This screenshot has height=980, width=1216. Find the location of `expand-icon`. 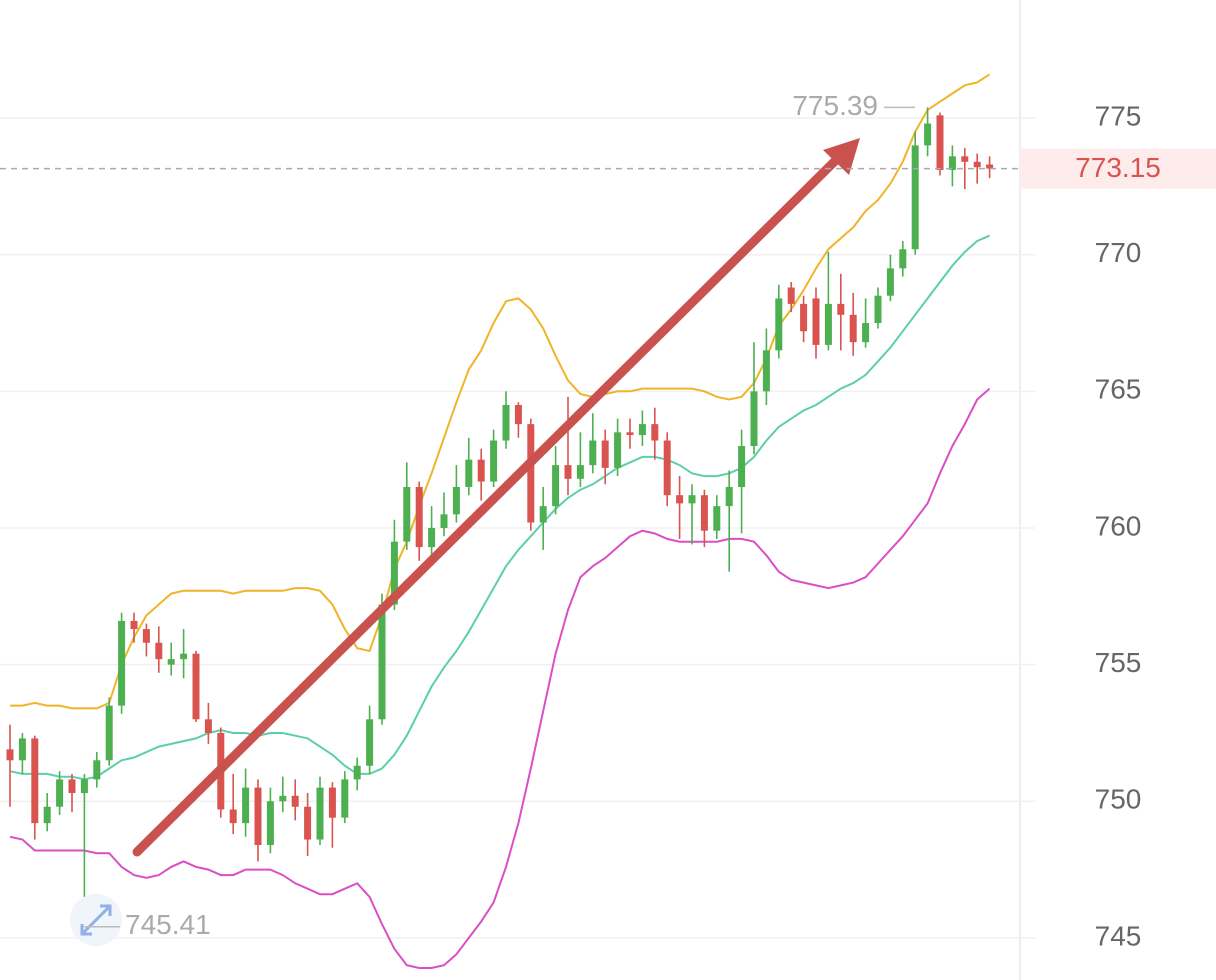

expand-icon is located at coordinates (96, 920).